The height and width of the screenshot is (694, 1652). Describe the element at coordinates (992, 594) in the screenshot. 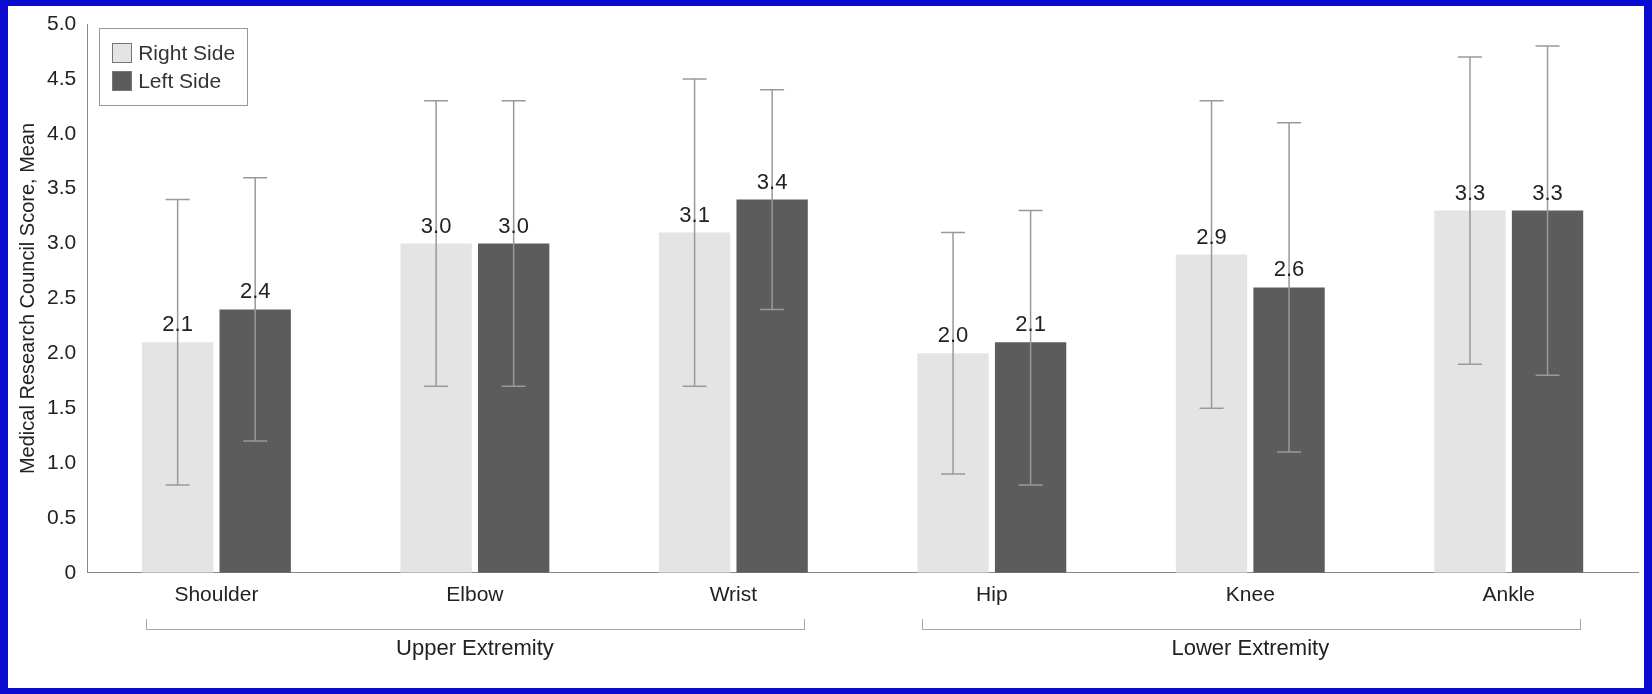

I see `x-tick-label: Hip` at that location.